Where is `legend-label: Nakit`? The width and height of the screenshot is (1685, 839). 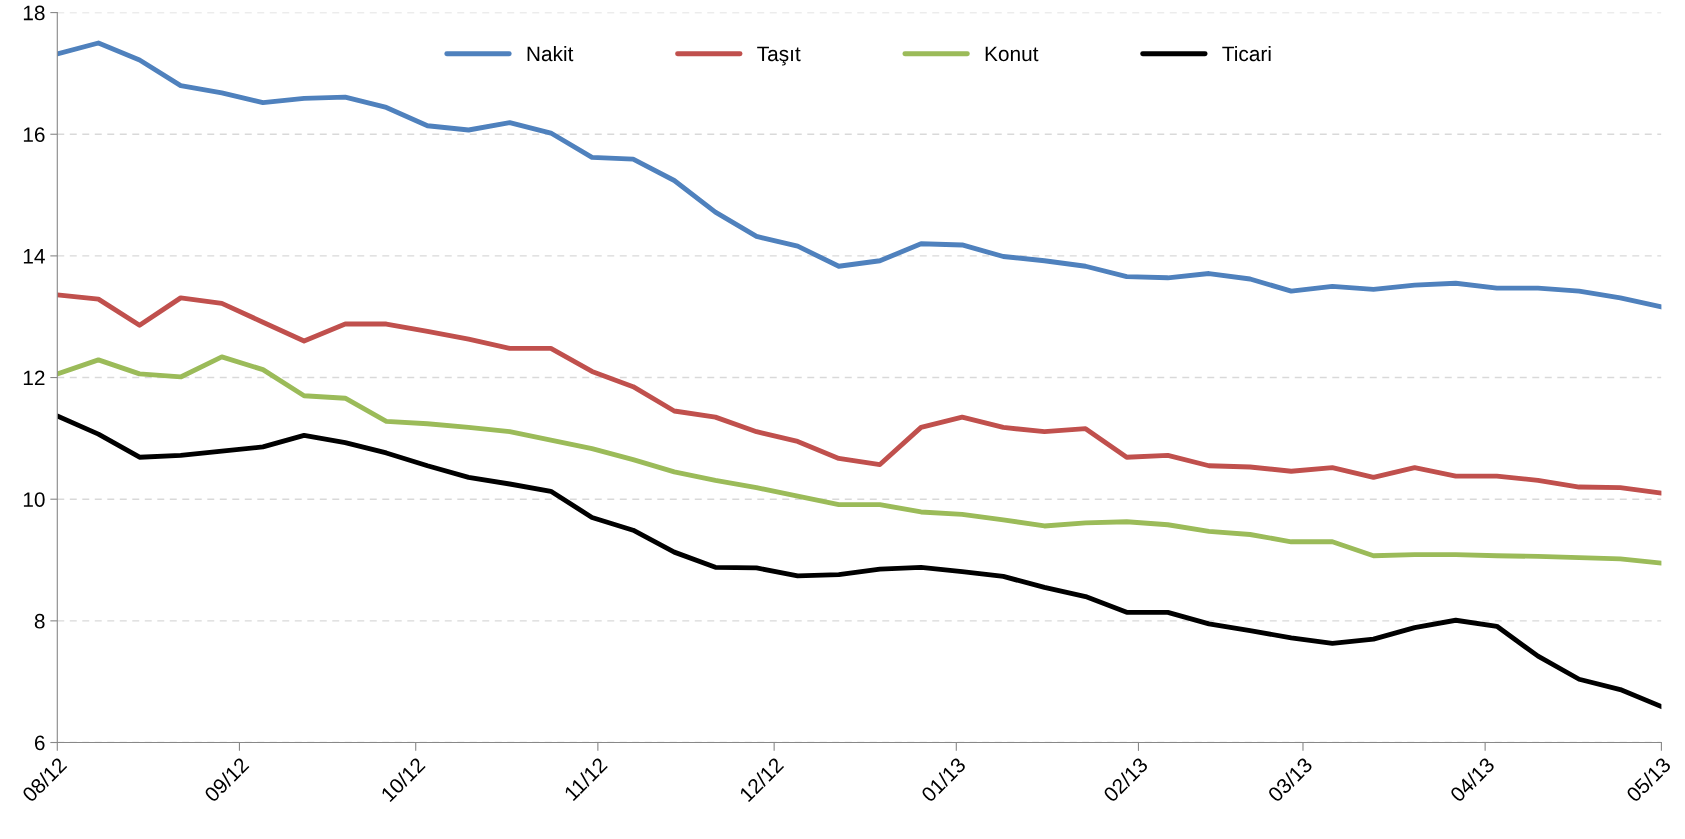 legend-label: Nakit is located at coordinates (550, 53).